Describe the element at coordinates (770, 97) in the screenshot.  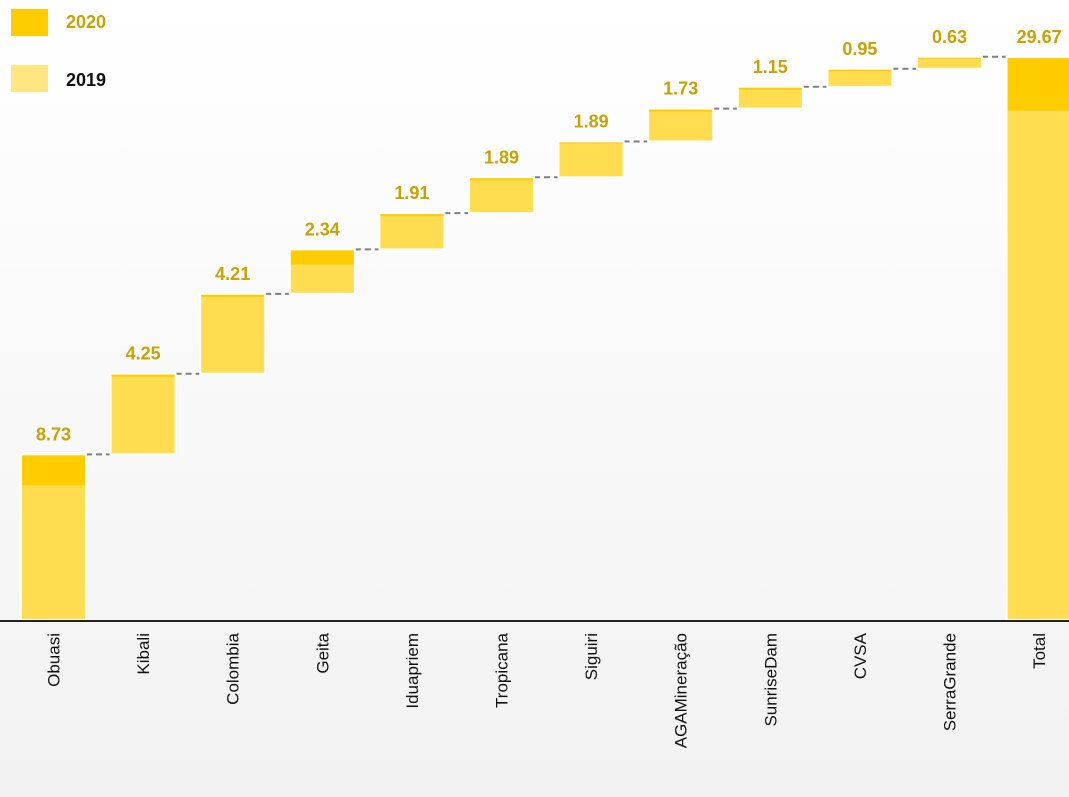
I see `bar-sunrisedam` at that location.